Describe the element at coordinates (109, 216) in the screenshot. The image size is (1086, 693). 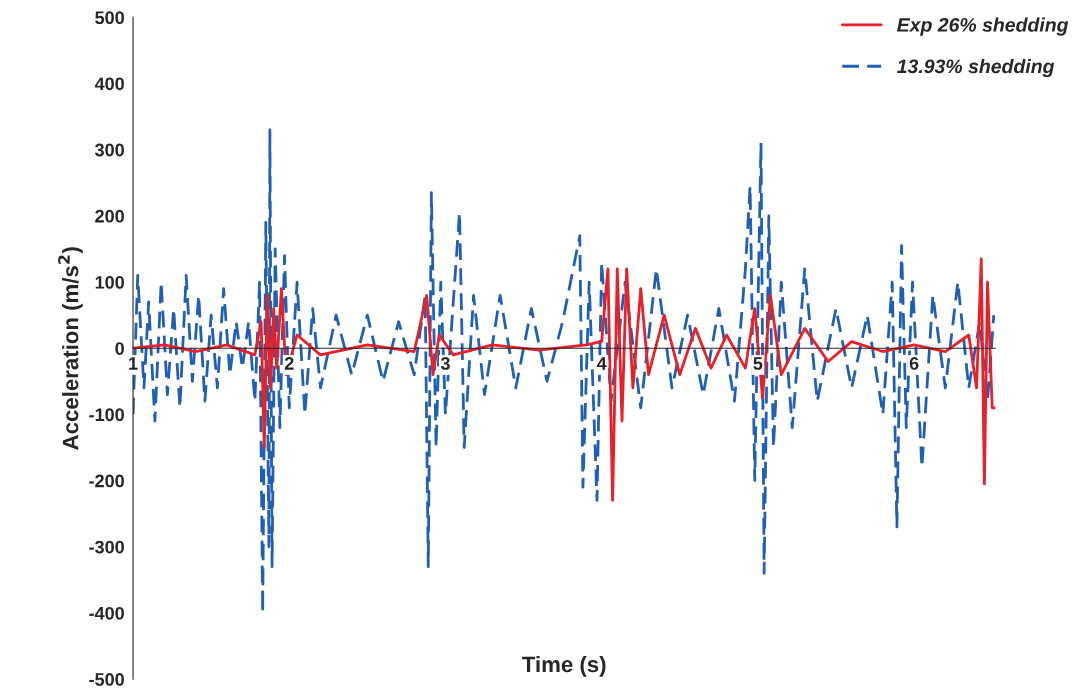
I see `y-tick-label: 200` at that location.